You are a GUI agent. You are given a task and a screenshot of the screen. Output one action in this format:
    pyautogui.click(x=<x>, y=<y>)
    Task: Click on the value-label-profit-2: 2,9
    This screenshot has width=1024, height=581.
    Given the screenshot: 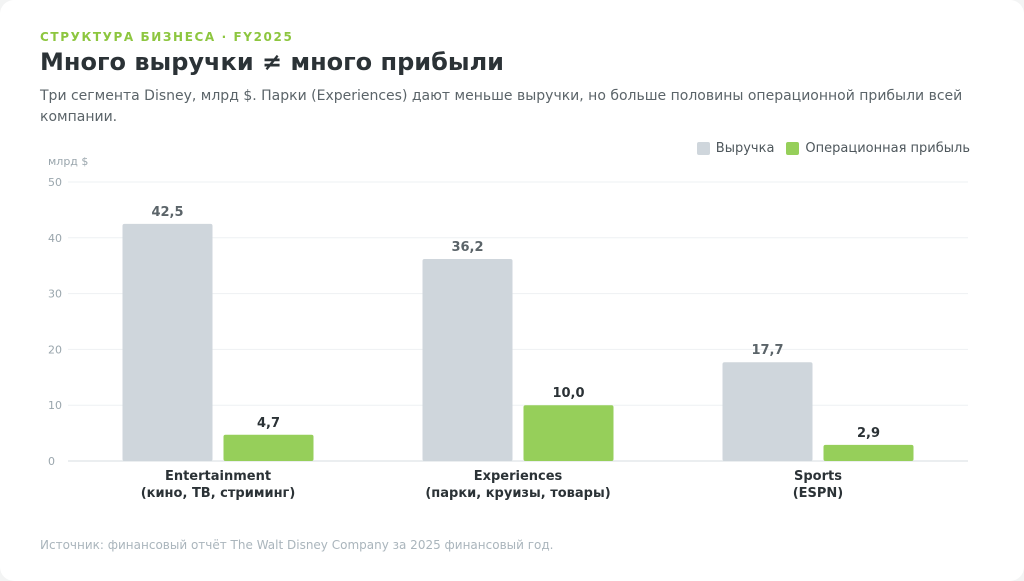 What is the action you would take?
    pyautogui.click(x=868, y=433)
    